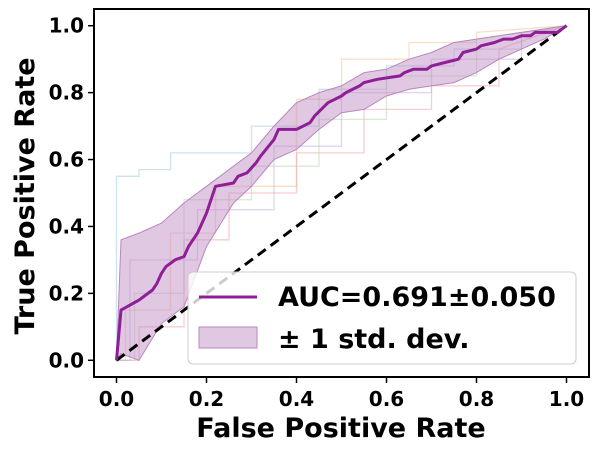 The height and width of the screenshot is (452, 598). I want to click on x-tick-label: 1.0, so click(566, 399).